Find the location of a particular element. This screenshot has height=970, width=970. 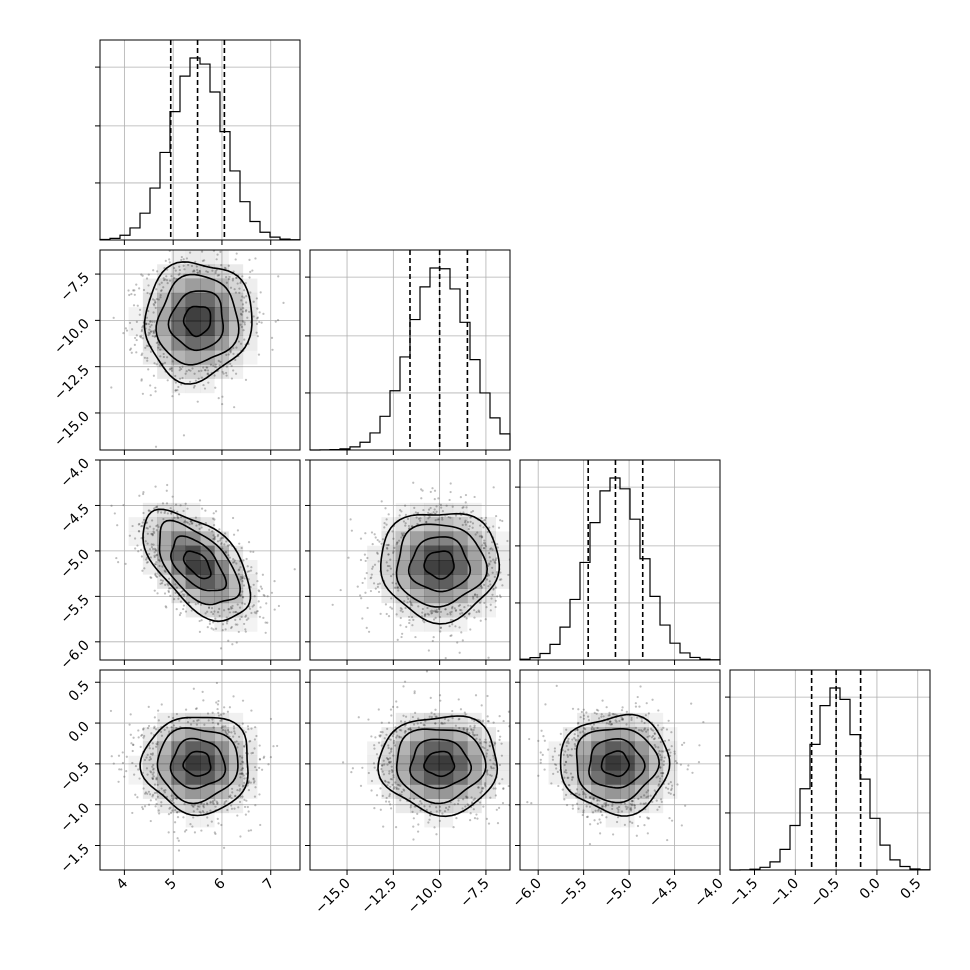

axes-frame is located at coordinates (200, 770).